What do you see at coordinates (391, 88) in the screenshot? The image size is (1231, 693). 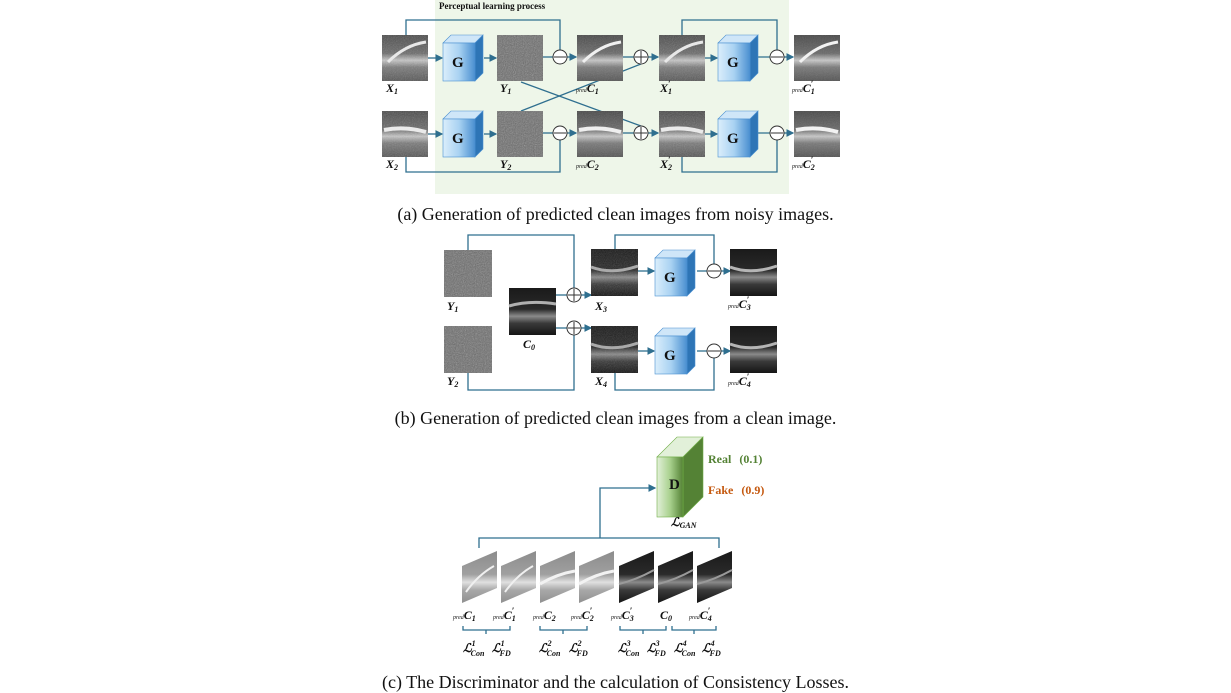 I see `label-x1: X1` at bounding box center [391, 88].